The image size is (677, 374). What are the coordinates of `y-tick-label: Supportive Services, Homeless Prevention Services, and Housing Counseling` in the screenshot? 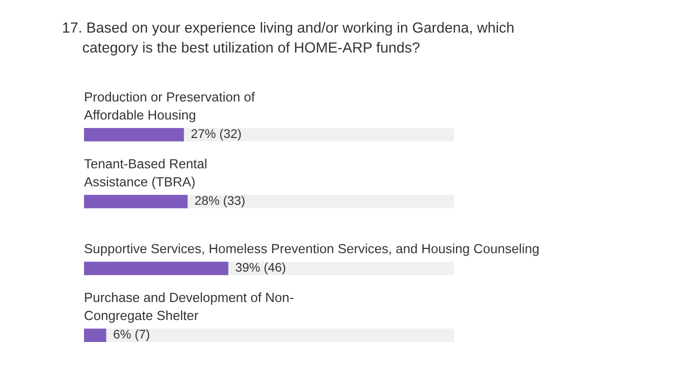 It's located at (311, 250).